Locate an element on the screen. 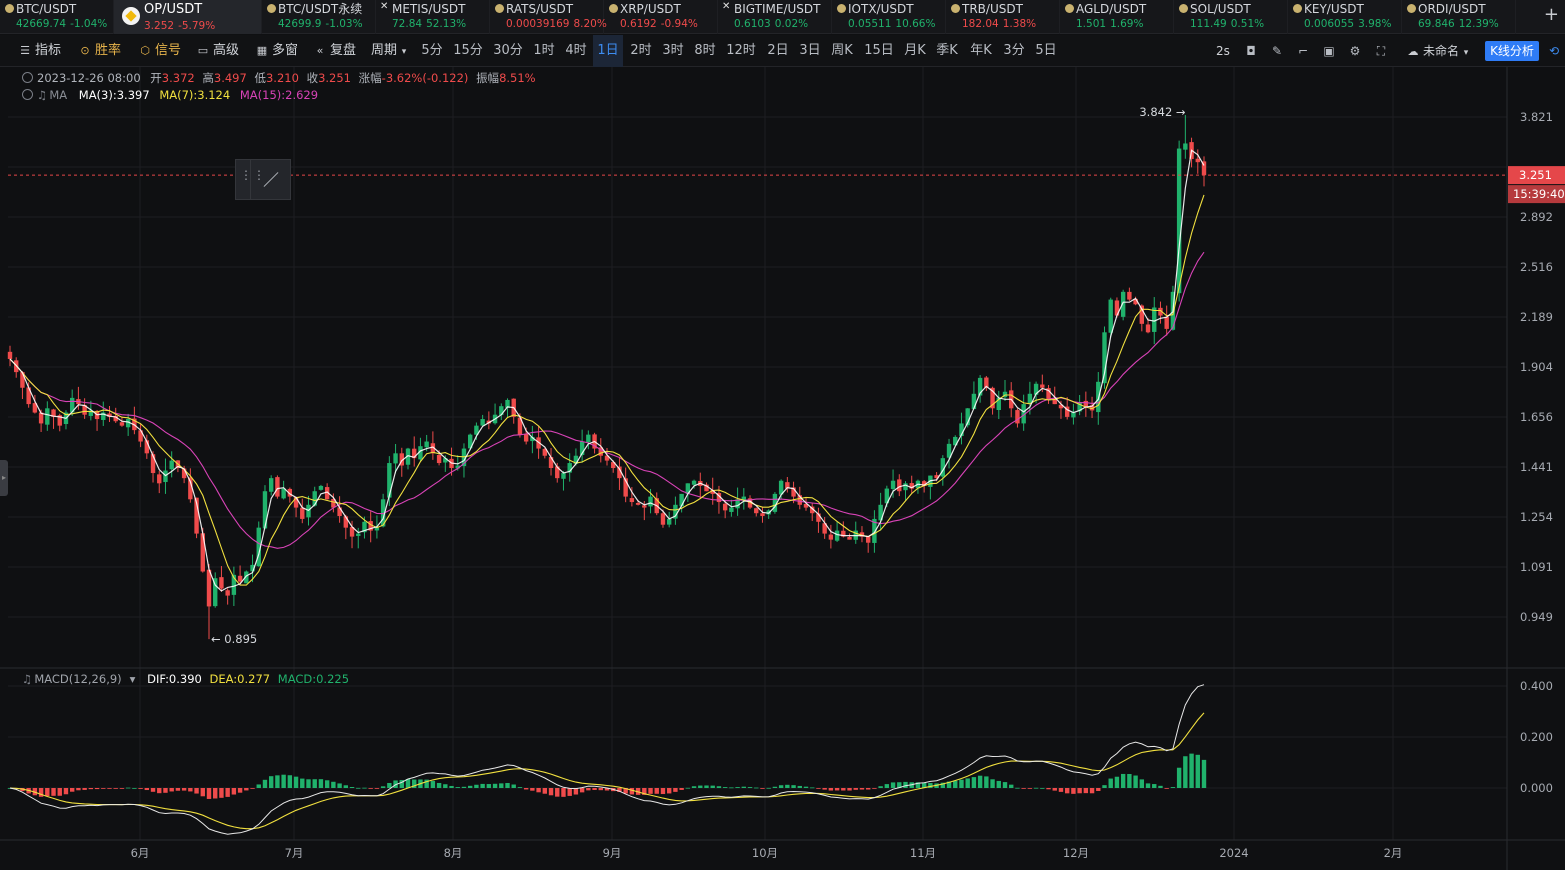 The width and height of the screenshot is (1565, 870). ticker-item: ✕ BIGTIME/USDT 0.6103 0.02% is located at coordinates (775, 17).